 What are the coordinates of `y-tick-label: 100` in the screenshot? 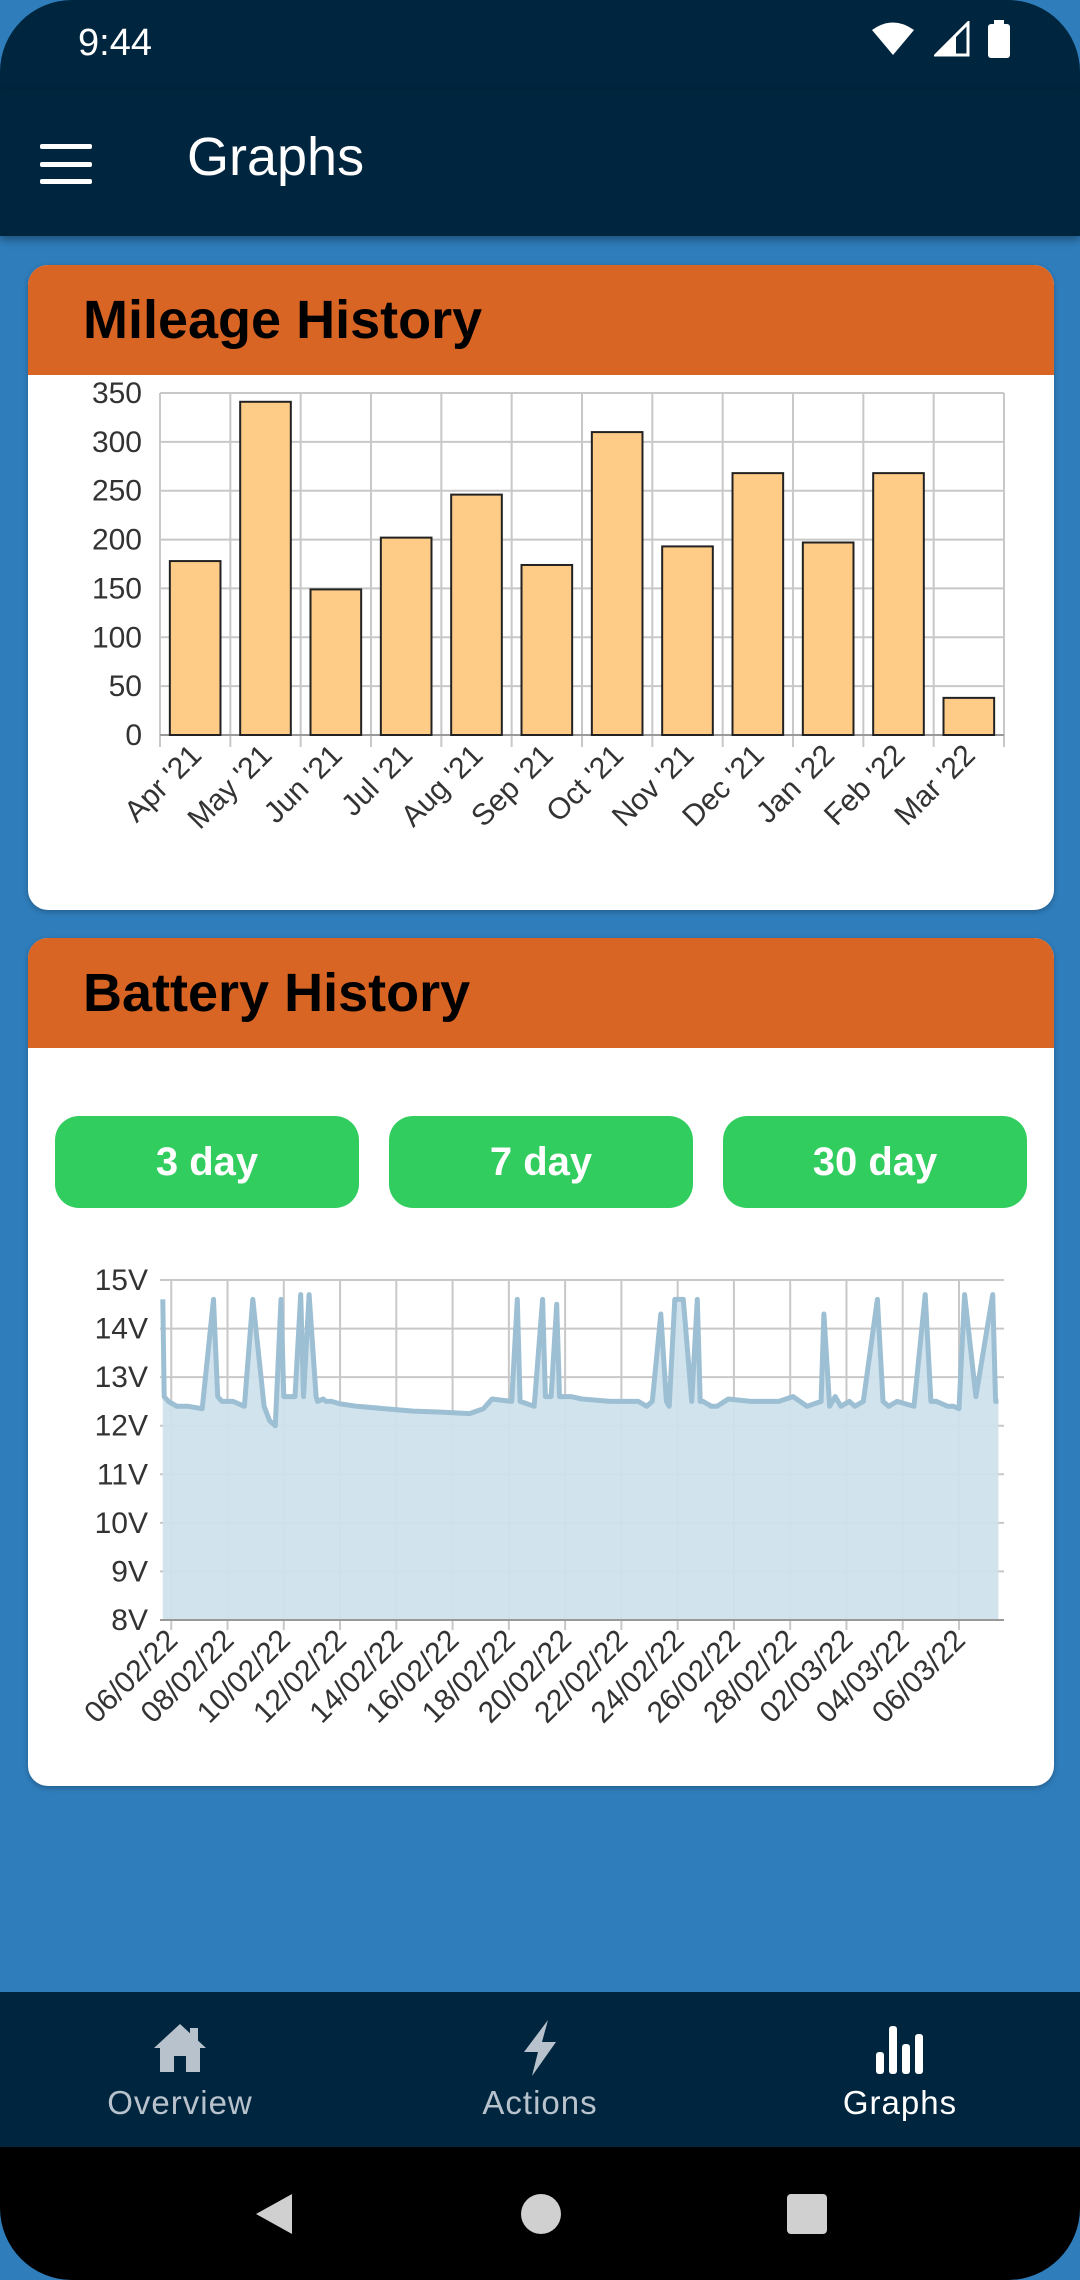 It's located at (117, 637).